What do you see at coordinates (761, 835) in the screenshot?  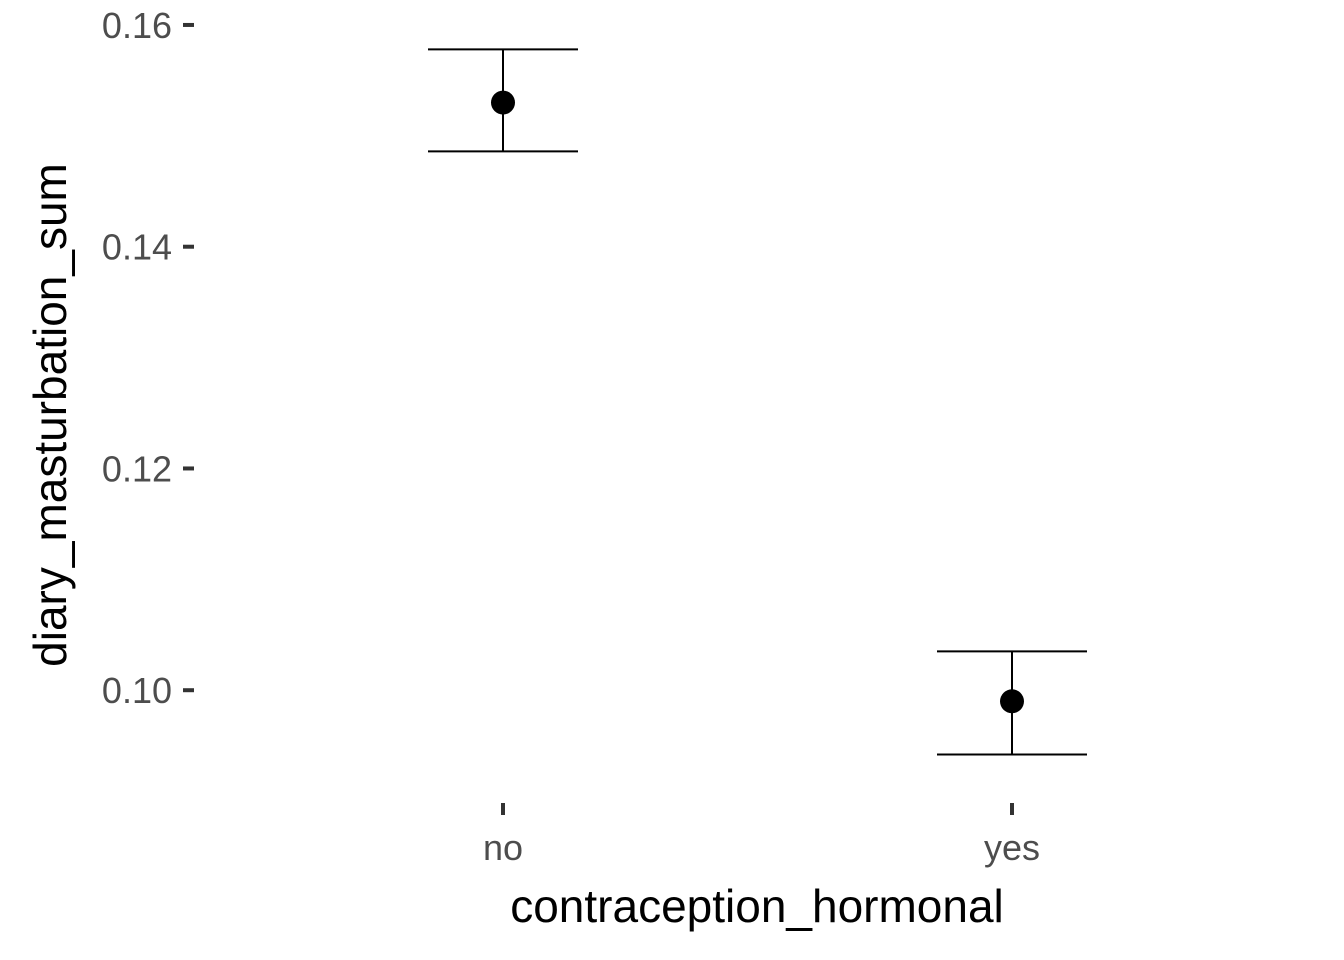 I see `x-axis: no yes` at bounding box center [761, 835].